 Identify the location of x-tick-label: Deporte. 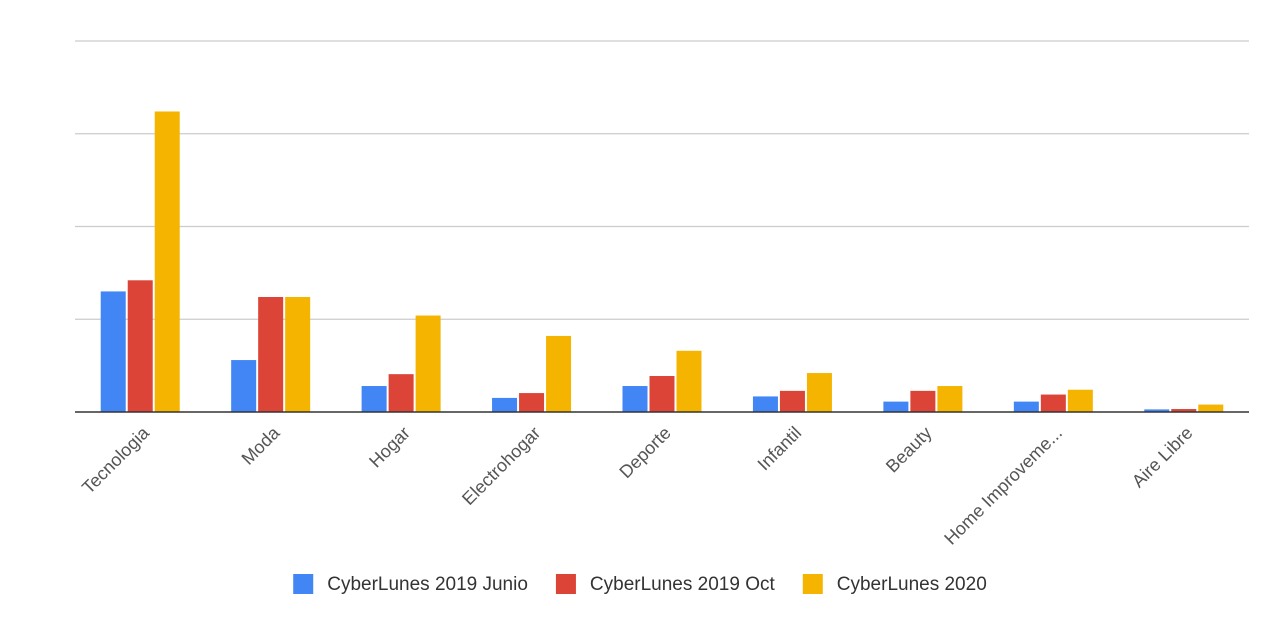
(644, 452).